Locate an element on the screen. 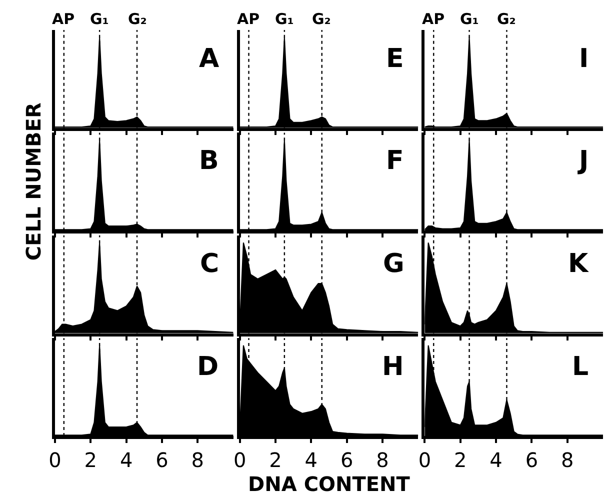 The height and width of the screenshot is (498, 607). annotation: G is located at coordinates (393, 264).